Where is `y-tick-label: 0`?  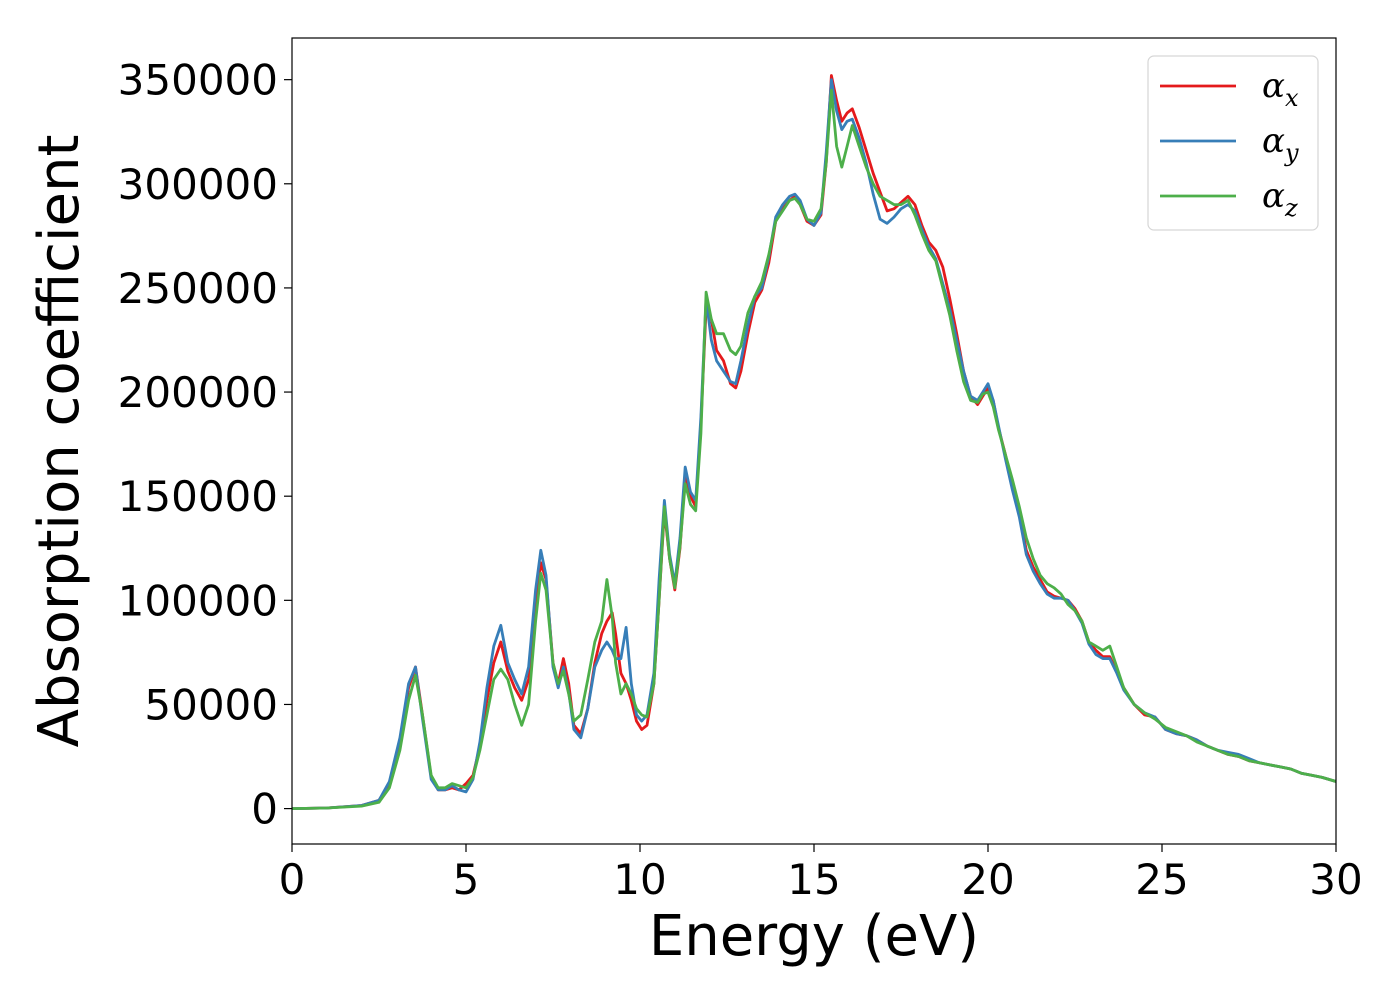 y-tick-label: 0 is located at coordinates (264, 809).